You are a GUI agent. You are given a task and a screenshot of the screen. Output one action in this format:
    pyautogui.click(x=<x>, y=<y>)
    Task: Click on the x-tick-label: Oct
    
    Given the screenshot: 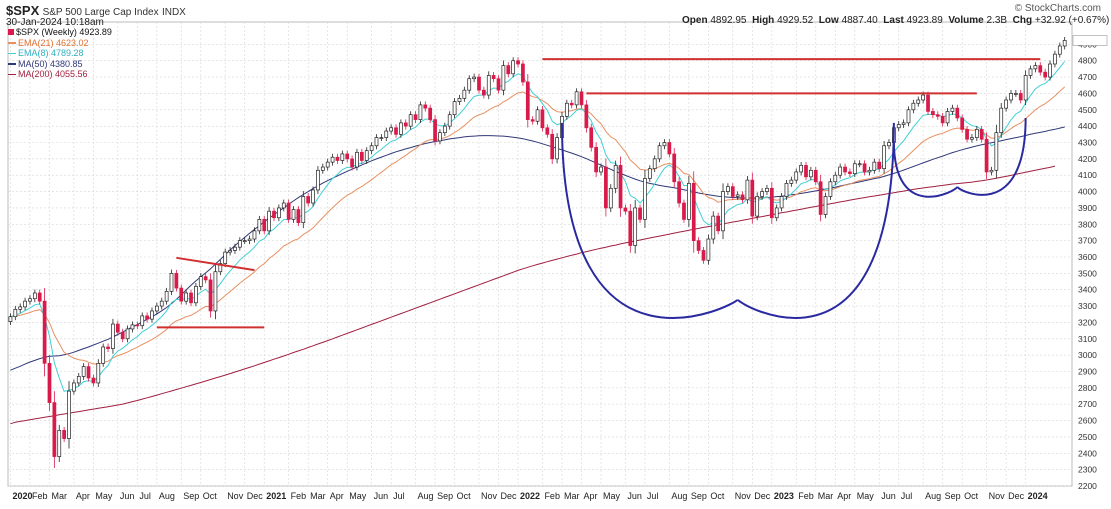 What is the action you would take?
    pyautogui.click(x=971, y=496)
    